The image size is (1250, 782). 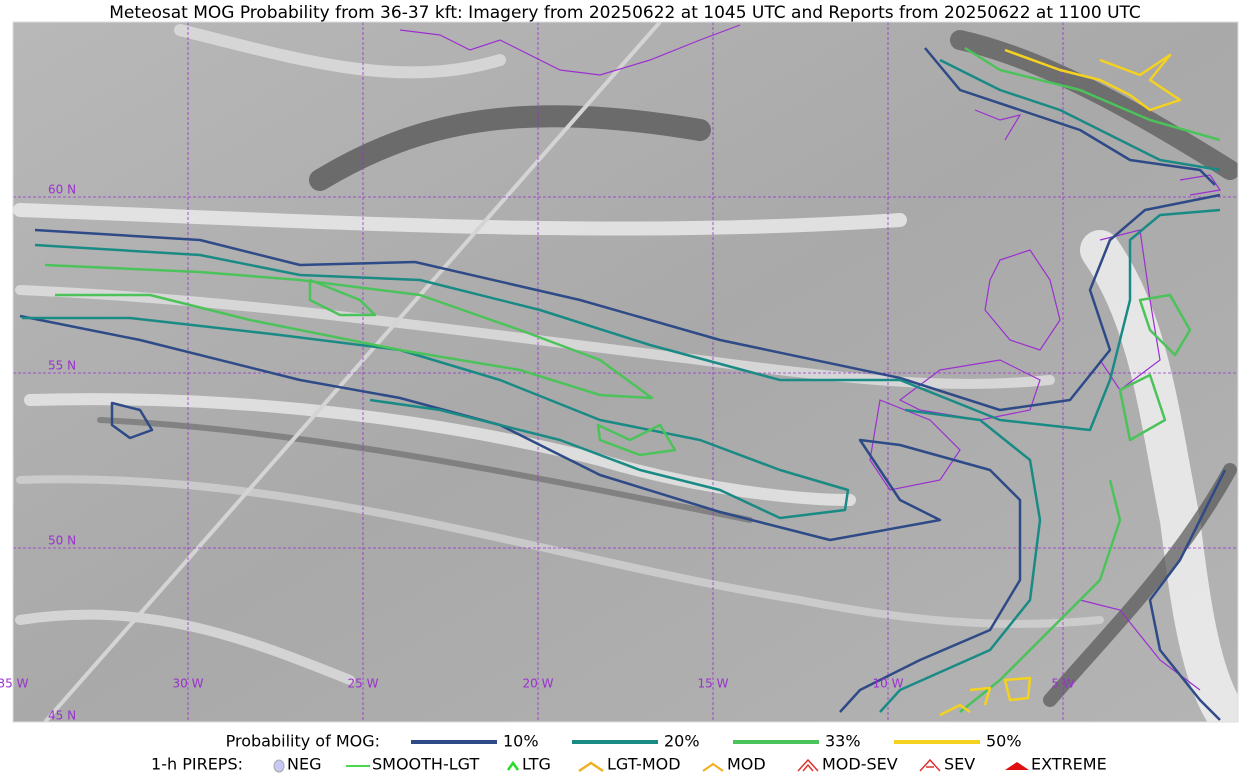 What do you see at coordinates (304, 764) in the screenshot?
I see `pirep-label: NEG` at bounding box center [304, 764].